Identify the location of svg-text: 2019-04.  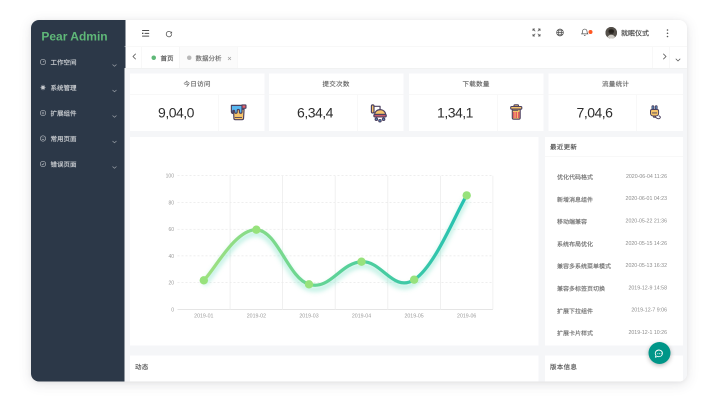
(361, 317).